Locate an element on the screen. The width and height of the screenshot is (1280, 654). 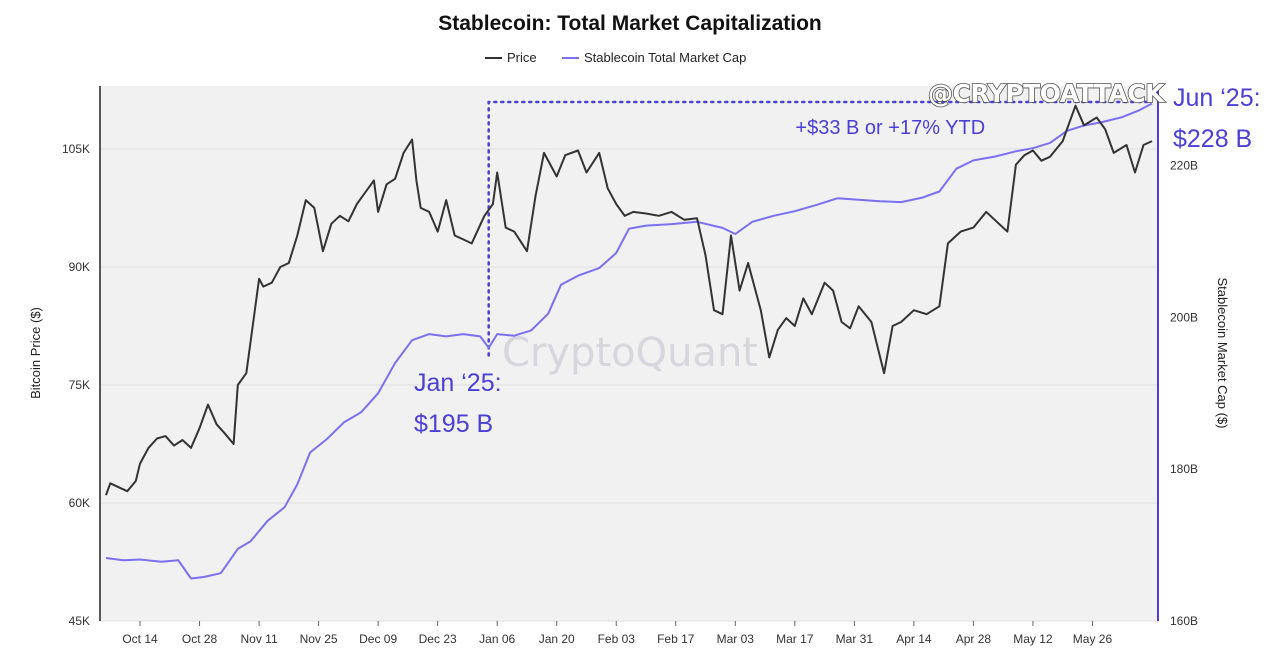
source-watermark: CryptoQuant is located at coordinates (630, 353).